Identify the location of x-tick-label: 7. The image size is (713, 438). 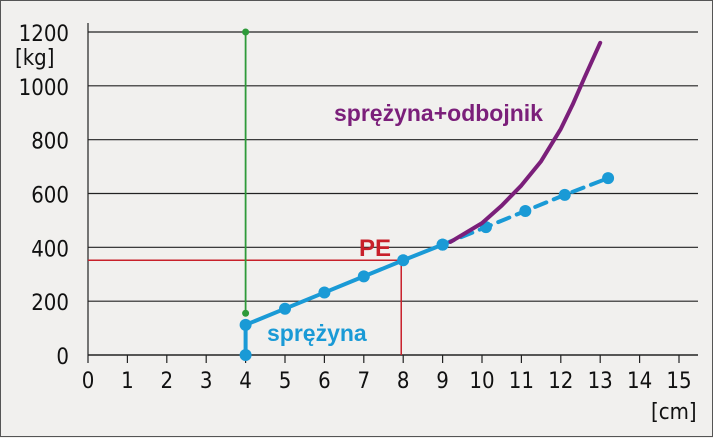
(364, 381).